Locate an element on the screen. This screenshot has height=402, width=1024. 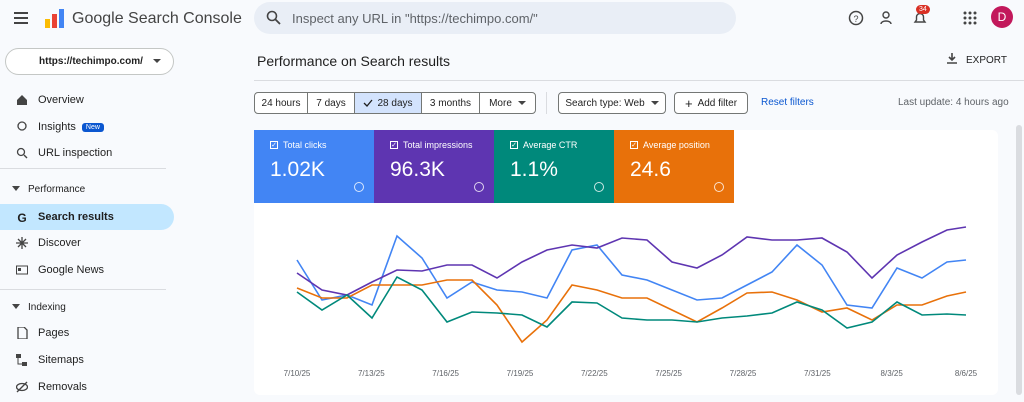
x-axis-label: 7/22/25 is located at coordinates (594, 373).